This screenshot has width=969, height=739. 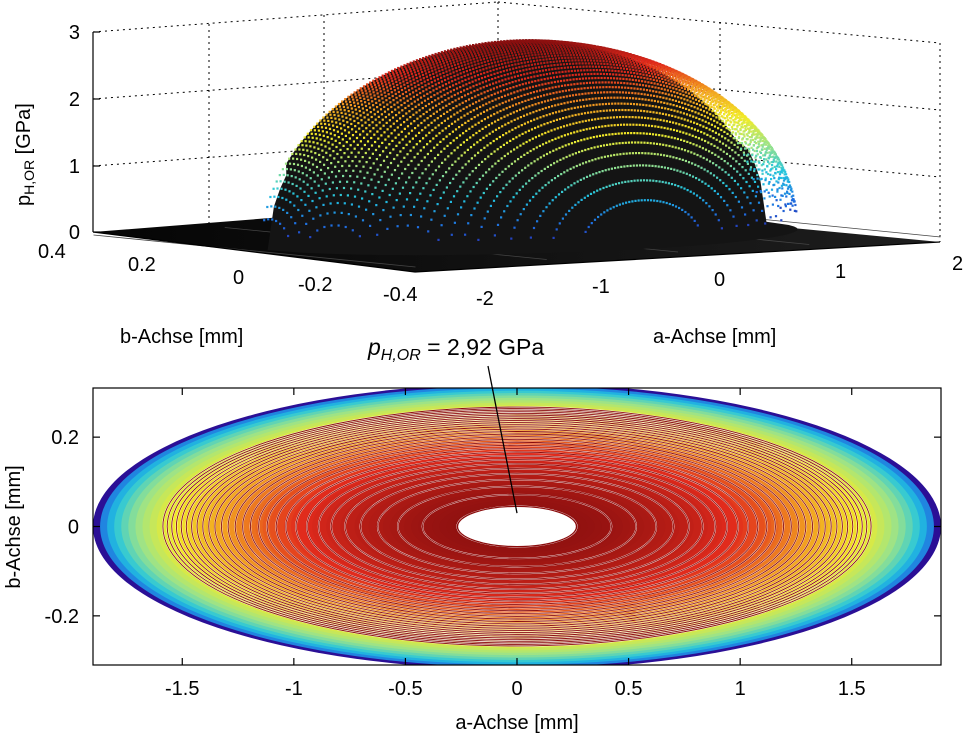 I want to click on x-tick-label: -1, so click(x=294, y=689).